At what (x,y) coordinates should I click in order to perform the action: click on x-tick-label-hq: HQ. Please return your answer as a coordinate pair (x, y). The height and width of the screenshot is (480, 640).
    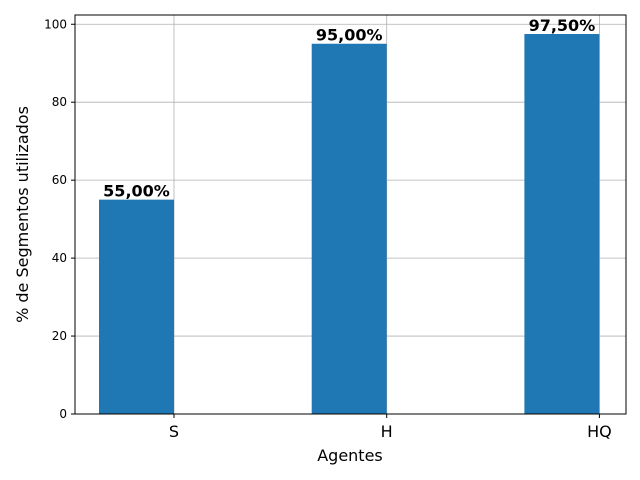
    Looking at the image, I should click on (599, 431).